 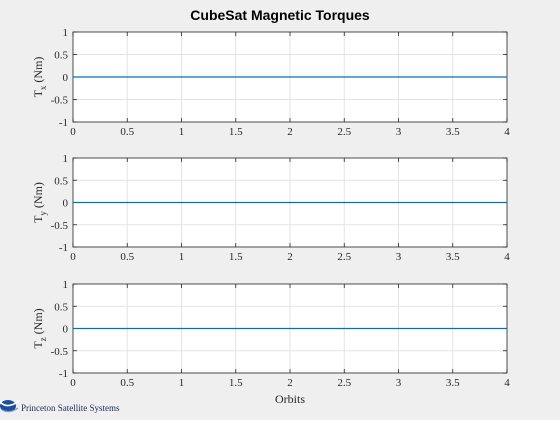 I want to click on chart-title: CubeSat Magnetic Torques, so click(x=280, y=15).